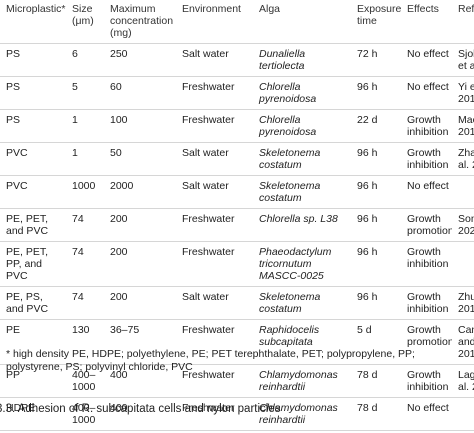  I want to click on header-cell: Maximum concentration (mg), so click(140, 22).